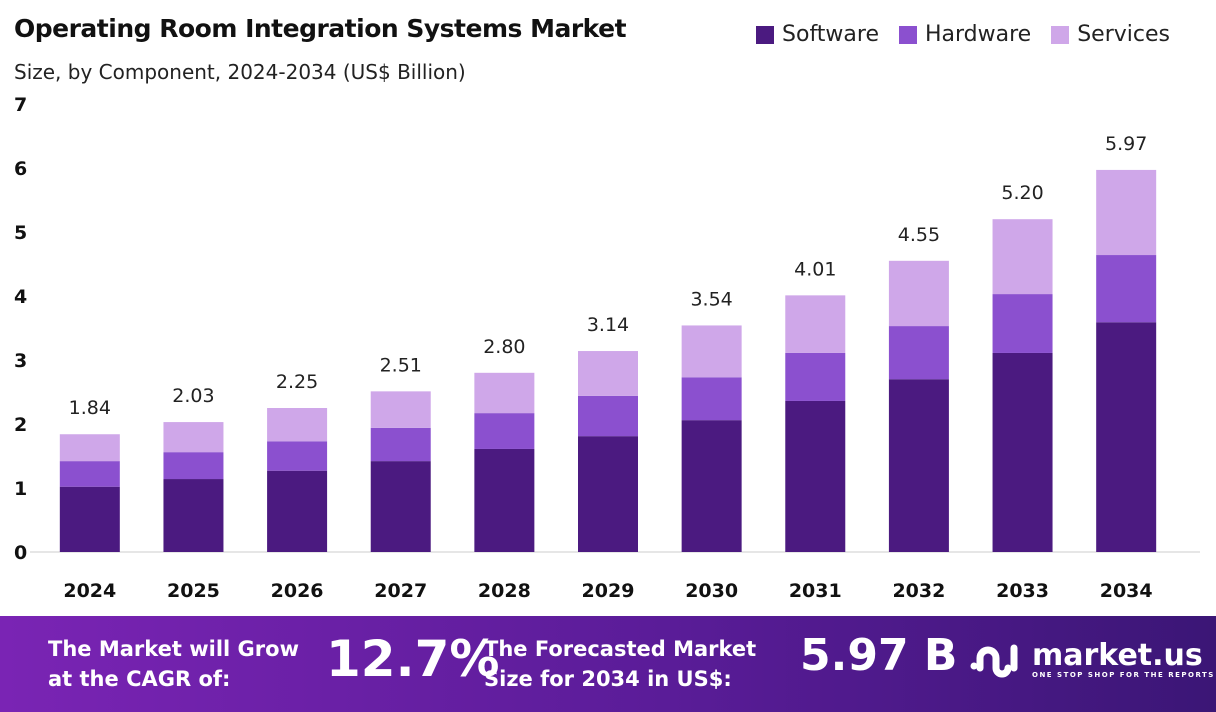 Image resolution: width=1216 pixels, height=712 pixels. What do you see at coordinates (89, 591) in the screenshot?
I see `x-tick-label: 2024` at bounding box center [89, 591].